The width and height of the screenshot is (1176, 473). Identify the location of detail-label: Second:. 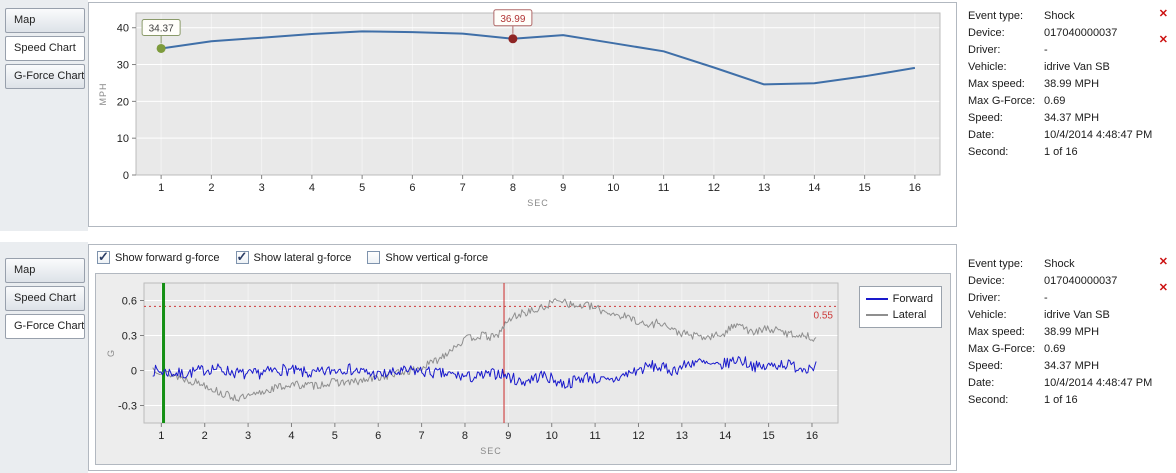
(988, 400).